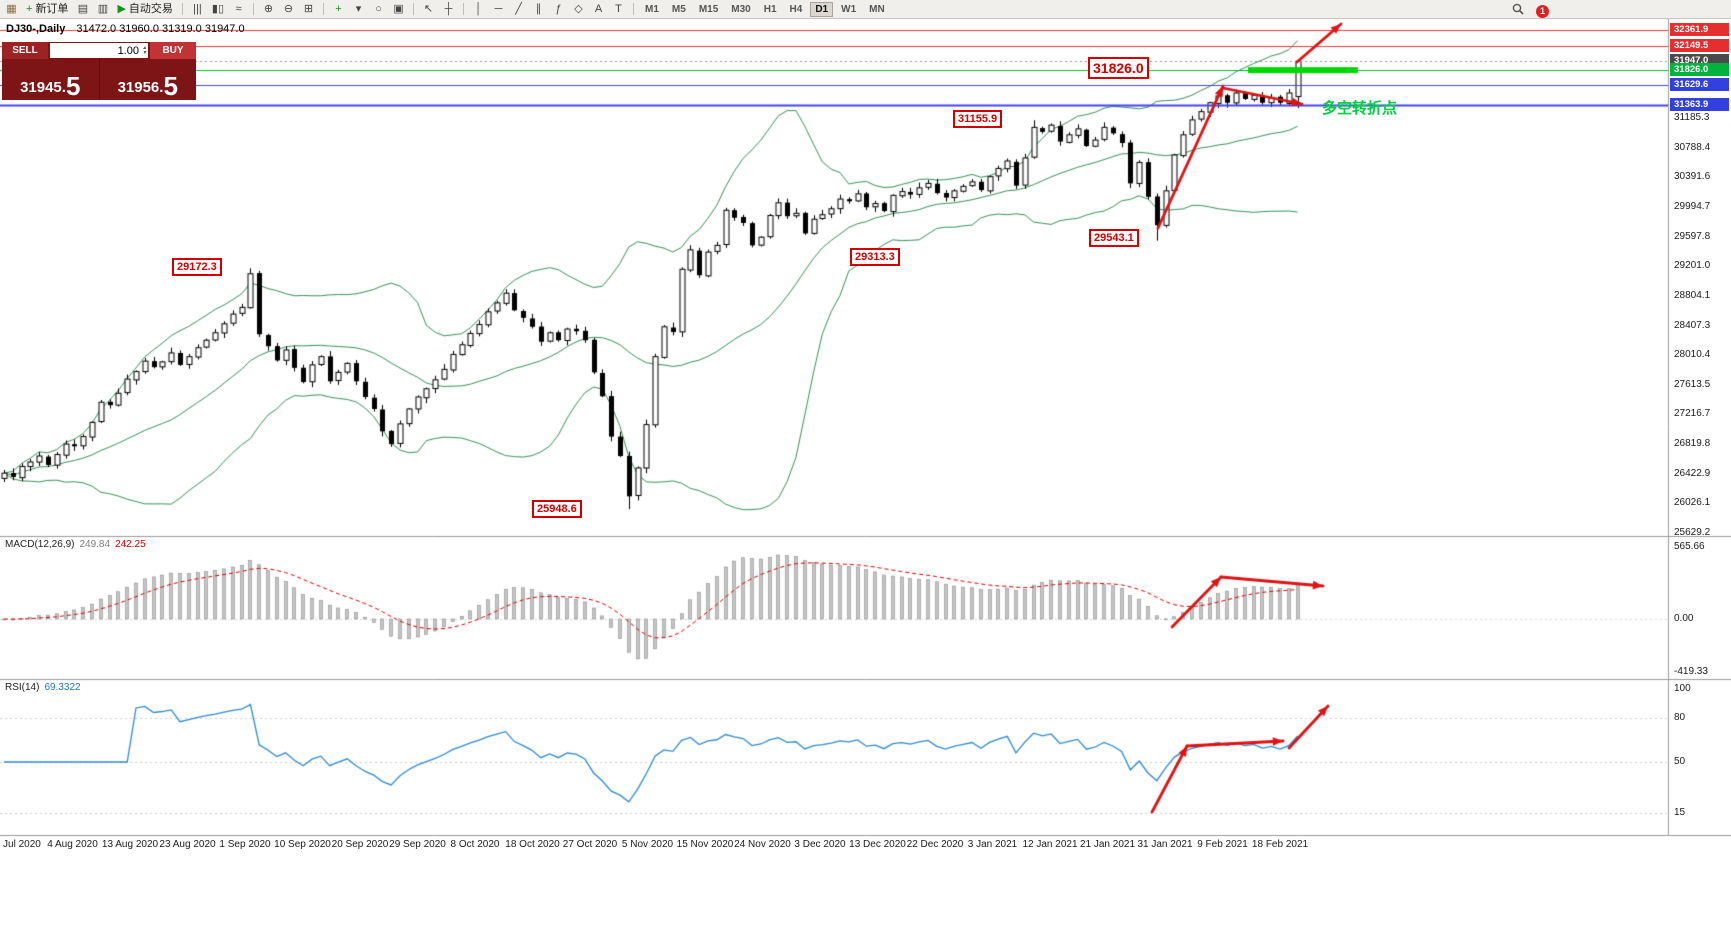  What do you see at coordinates (1692, 444) in the screenshot?
I see `price-scale-tick: 26819.8` at bounding box center [1692, 444].